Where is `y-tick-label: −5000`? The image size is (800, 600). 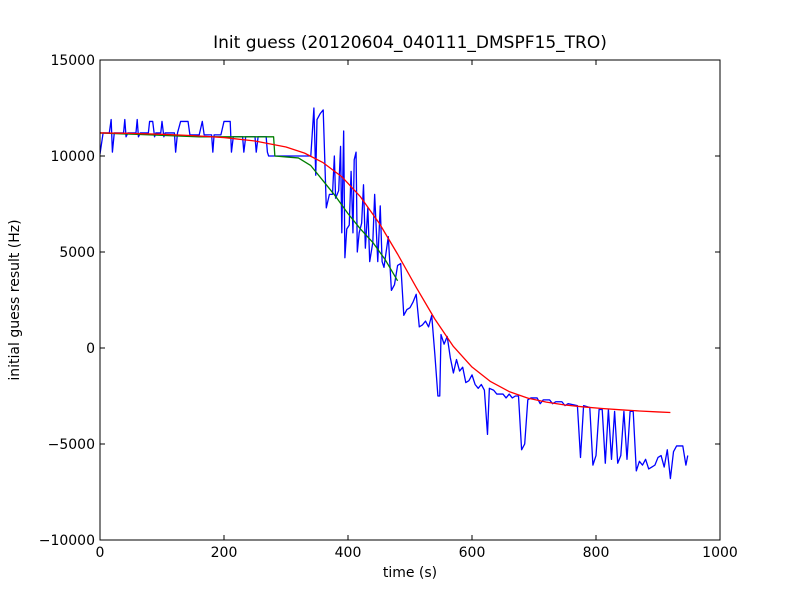
y-tick-label: −5000 is located at coordinates (71, 445).